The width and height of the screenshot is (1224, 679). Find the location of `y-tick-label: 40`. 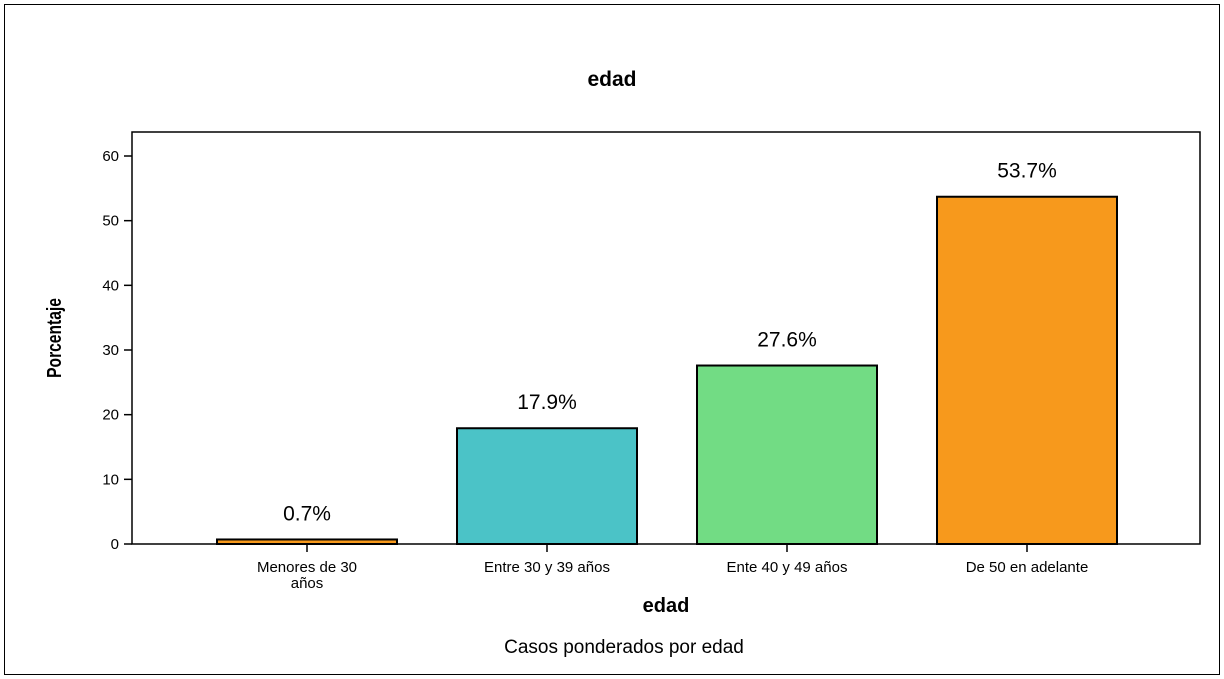

y-tick-label: 40 is located at coordinates (110, 285).